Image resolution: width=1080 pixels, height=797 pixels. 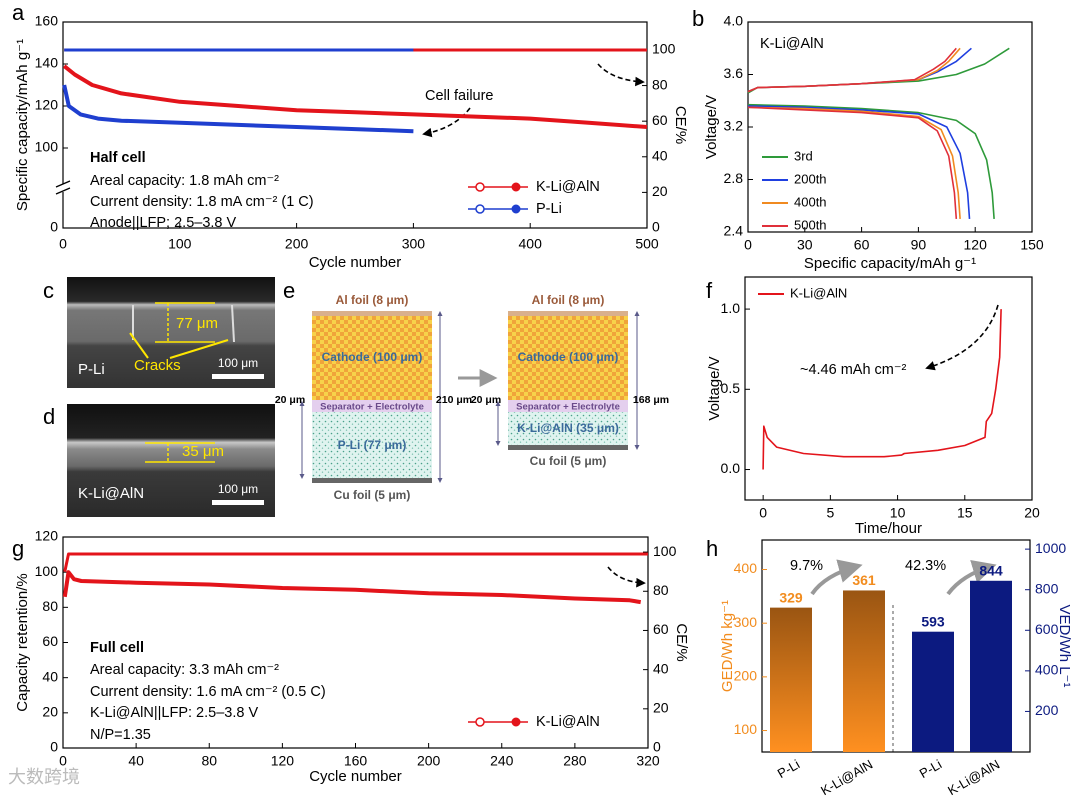 I want to click on panel-label: f, so click(x=709, y=290).